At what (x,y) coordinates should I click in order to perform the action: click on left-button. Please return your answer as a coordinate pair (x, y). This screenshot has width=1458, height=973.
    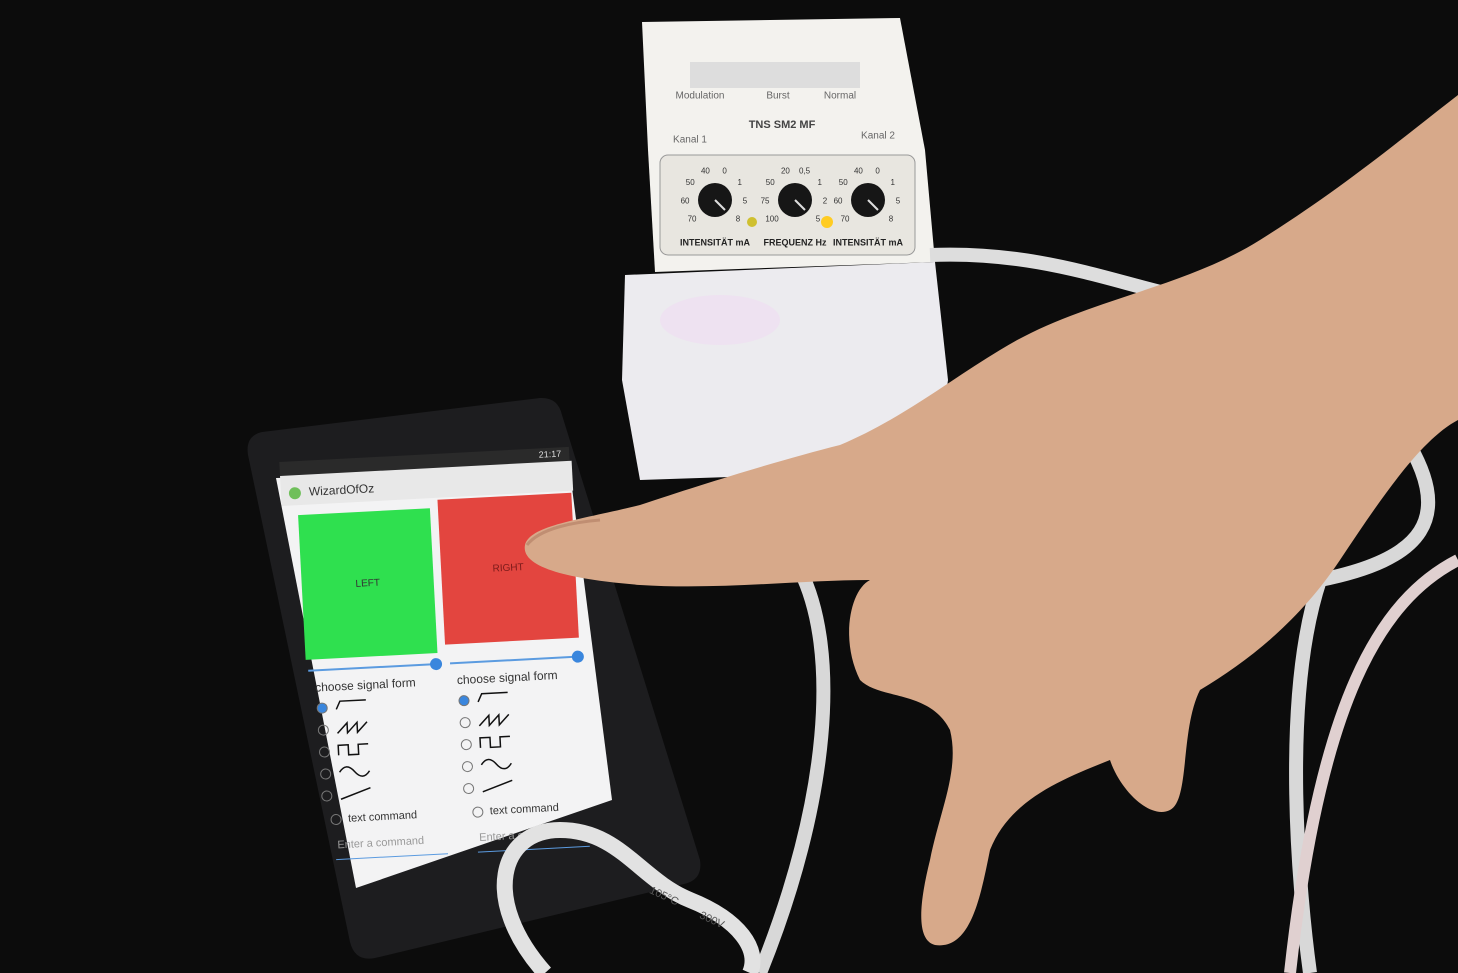
    Looking at the image, I should click on (368, 584).